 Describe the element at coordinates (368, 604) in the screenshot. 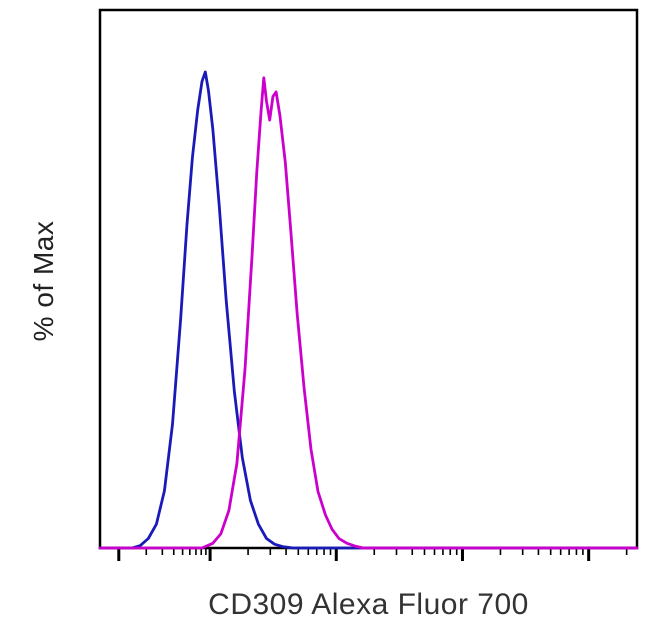

I see `x-axis-label: CD309 Alexa Fluor 700` at that location.